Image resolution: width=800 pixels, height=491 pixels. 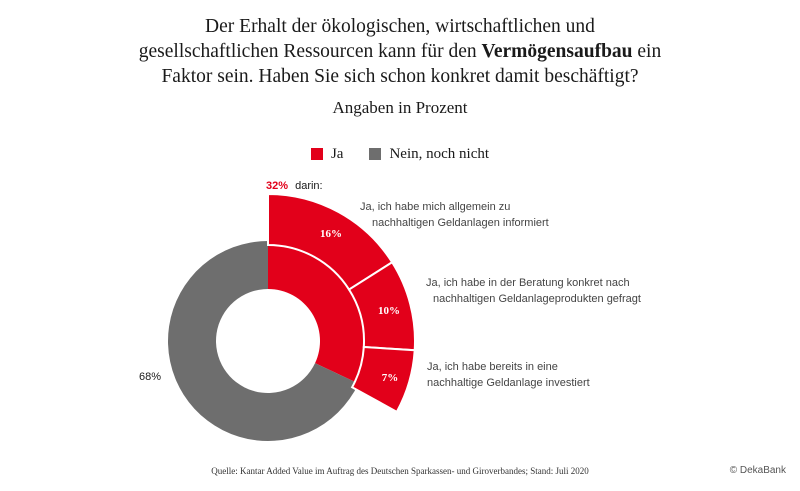 I want to click on annotation-2-line-2: nachhaltigen Geldanlageprodukten gefragt, so click(x=537, y=299).